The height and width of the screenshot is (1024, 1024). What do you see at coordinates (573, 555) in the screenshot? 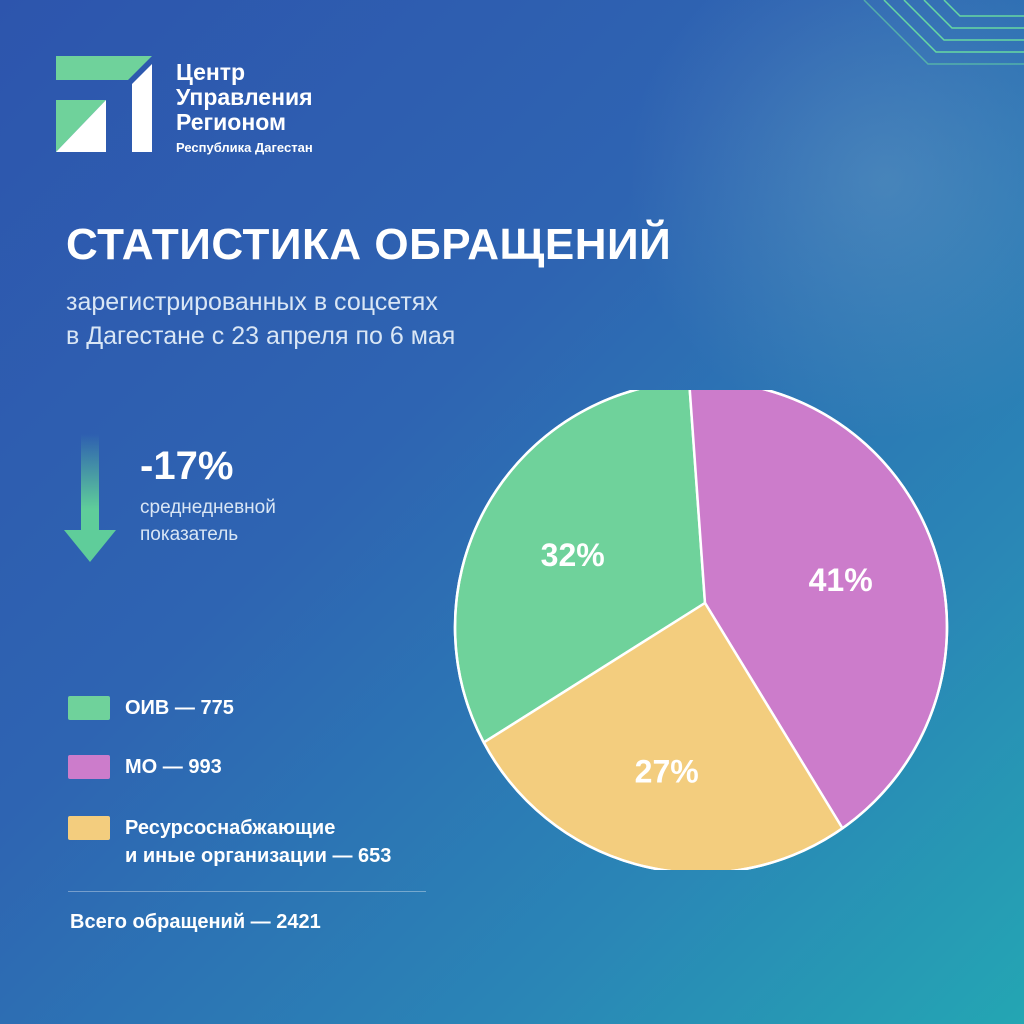
I see `pie-label-oiv: 32%` at bounding box center [573, 555].